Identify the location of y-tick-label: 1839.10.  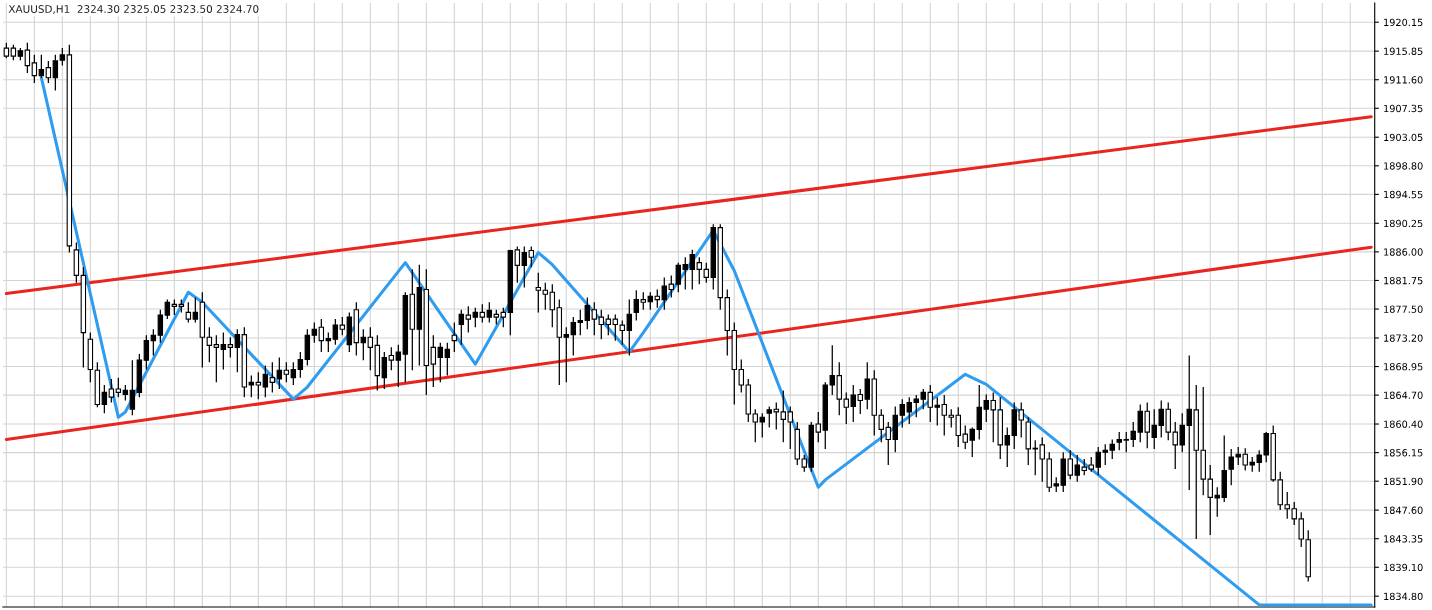
(1403, 567).